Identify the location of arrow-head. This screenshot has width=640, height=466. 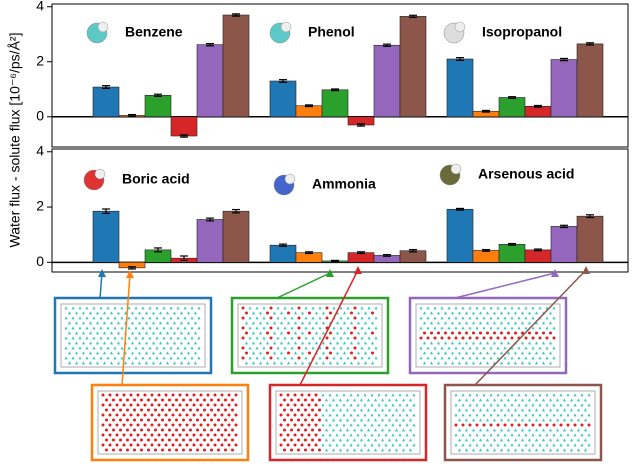
(130, 274).